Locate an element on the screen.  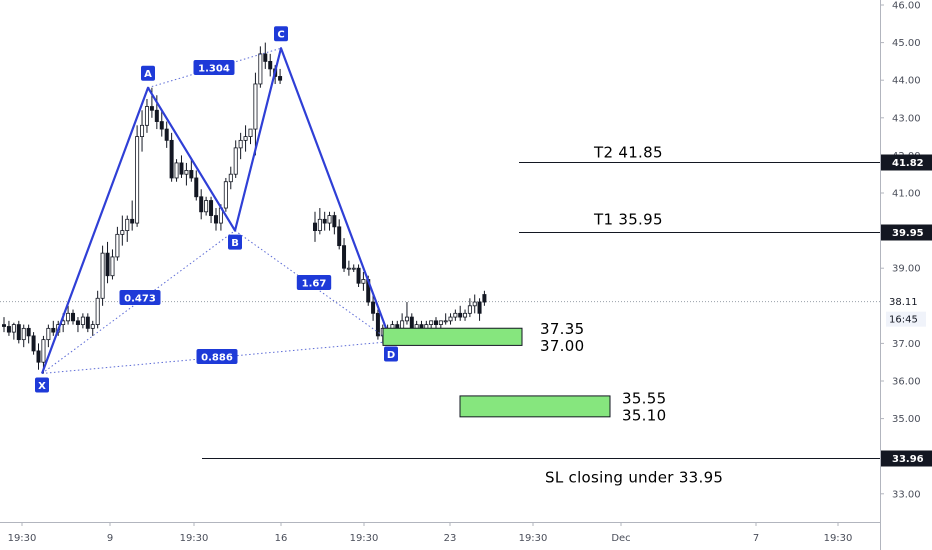
ratio-label: 0.473 is located at coordinates (140, 299).